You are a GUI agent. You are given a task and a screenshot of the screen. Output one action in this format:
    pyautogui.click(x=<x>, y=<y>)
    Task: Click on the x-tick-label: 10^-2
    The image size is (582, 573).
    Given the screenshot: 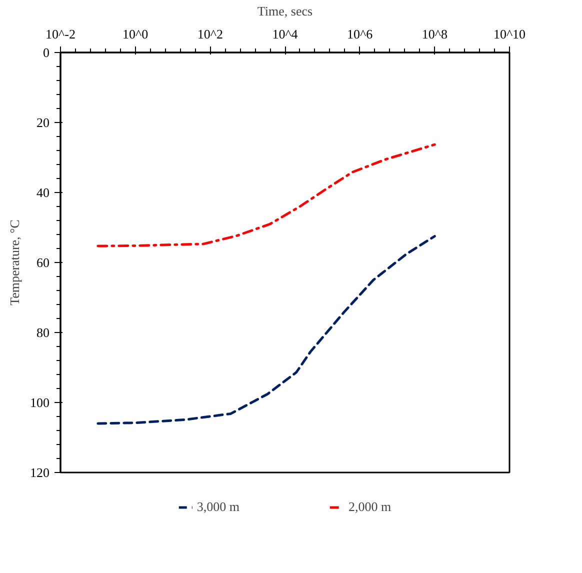 What is the action you would take?
    pyautogui.click(x=61, y=34)
    